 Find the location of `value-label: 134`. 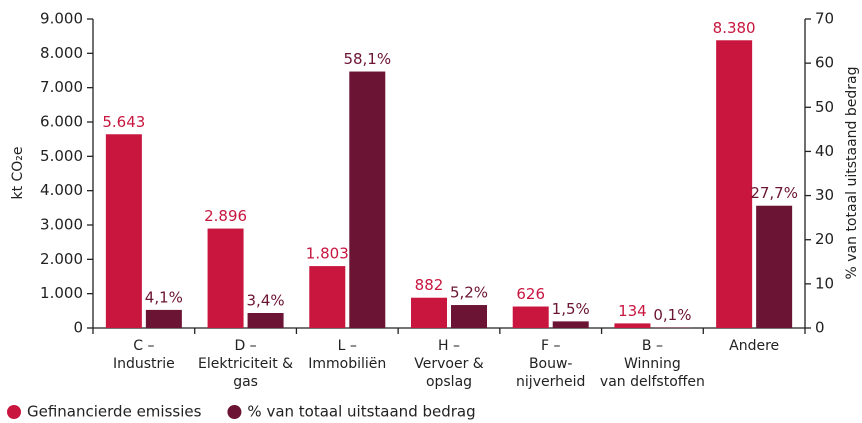

value-label: 134 is located at coordinates (632, 311).